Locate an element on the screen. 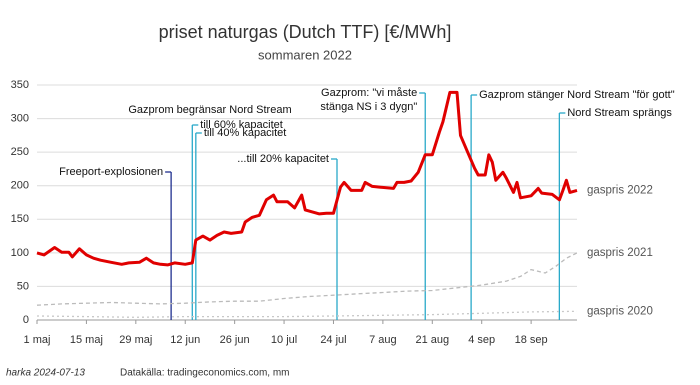 The image size is (700, 385). y-tick-label: 350 is located at coordinates (20, 85).